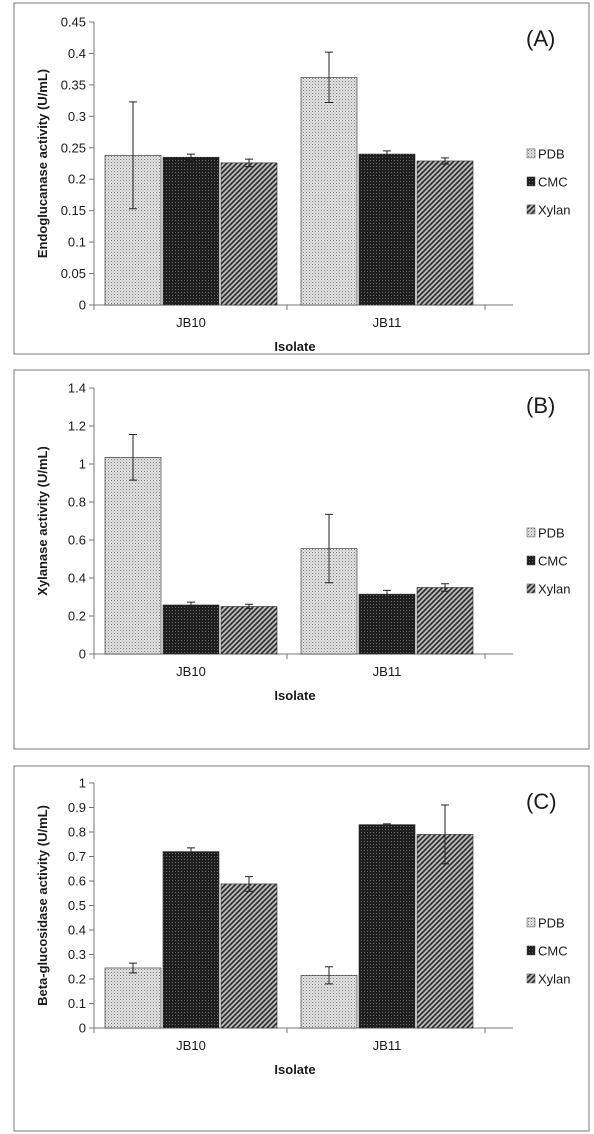 This screenshot has height=1134, width=594. I want to click on y-tick-label: 0.7, so click(77, 856).